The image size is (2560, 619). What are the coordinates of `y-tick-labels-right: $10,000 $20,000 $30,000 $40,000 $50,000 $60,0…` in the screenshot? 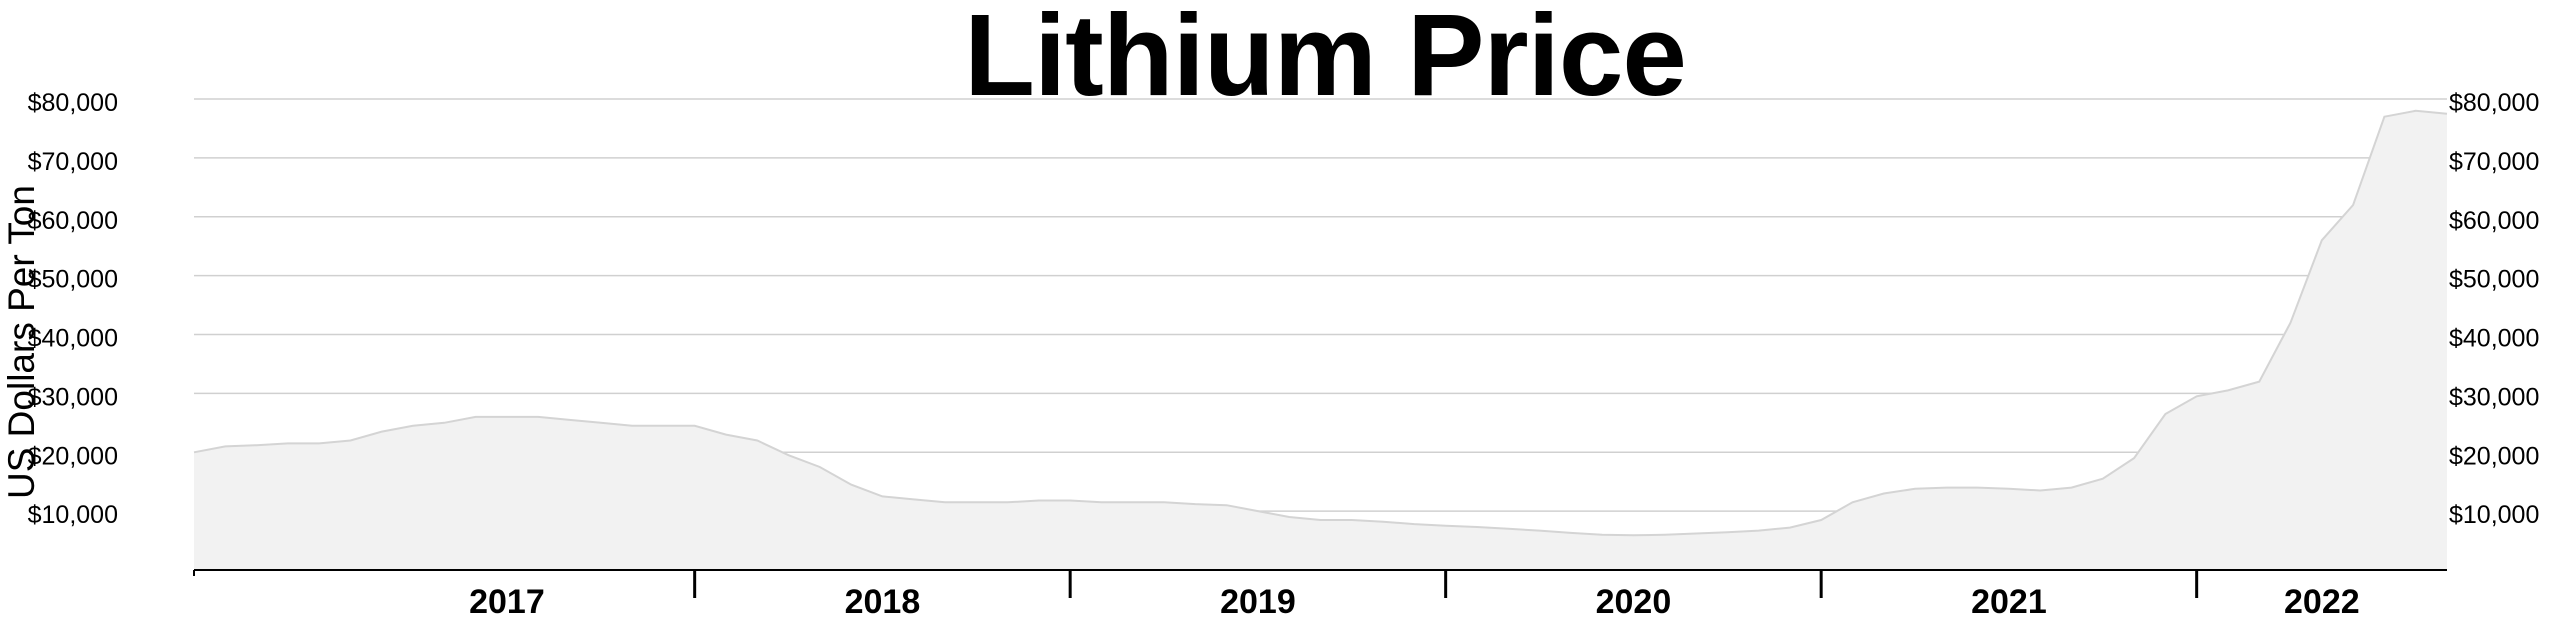 It's located at (2494, 309).